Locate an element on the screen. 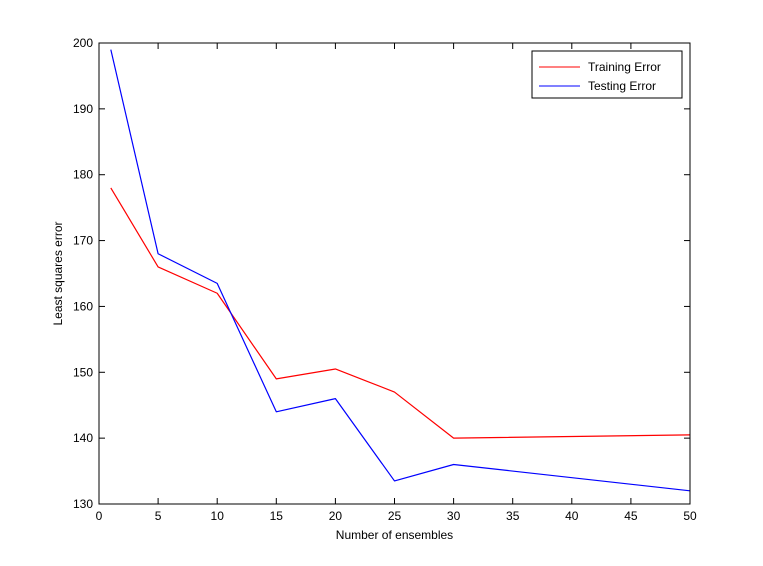 The height and width of the screenshot is (566, 763). x-axis-title: Number of ensembles is located at coordinates (394, 535).